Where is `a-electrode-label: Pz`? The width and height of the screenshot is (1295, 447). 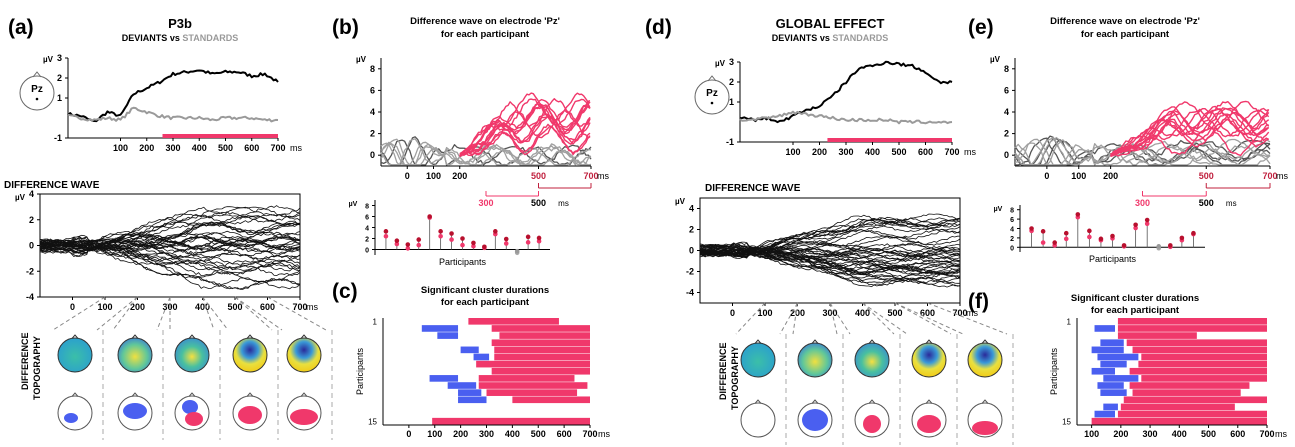
a-electrode-label: Pz is located at coordinates (37, 89).